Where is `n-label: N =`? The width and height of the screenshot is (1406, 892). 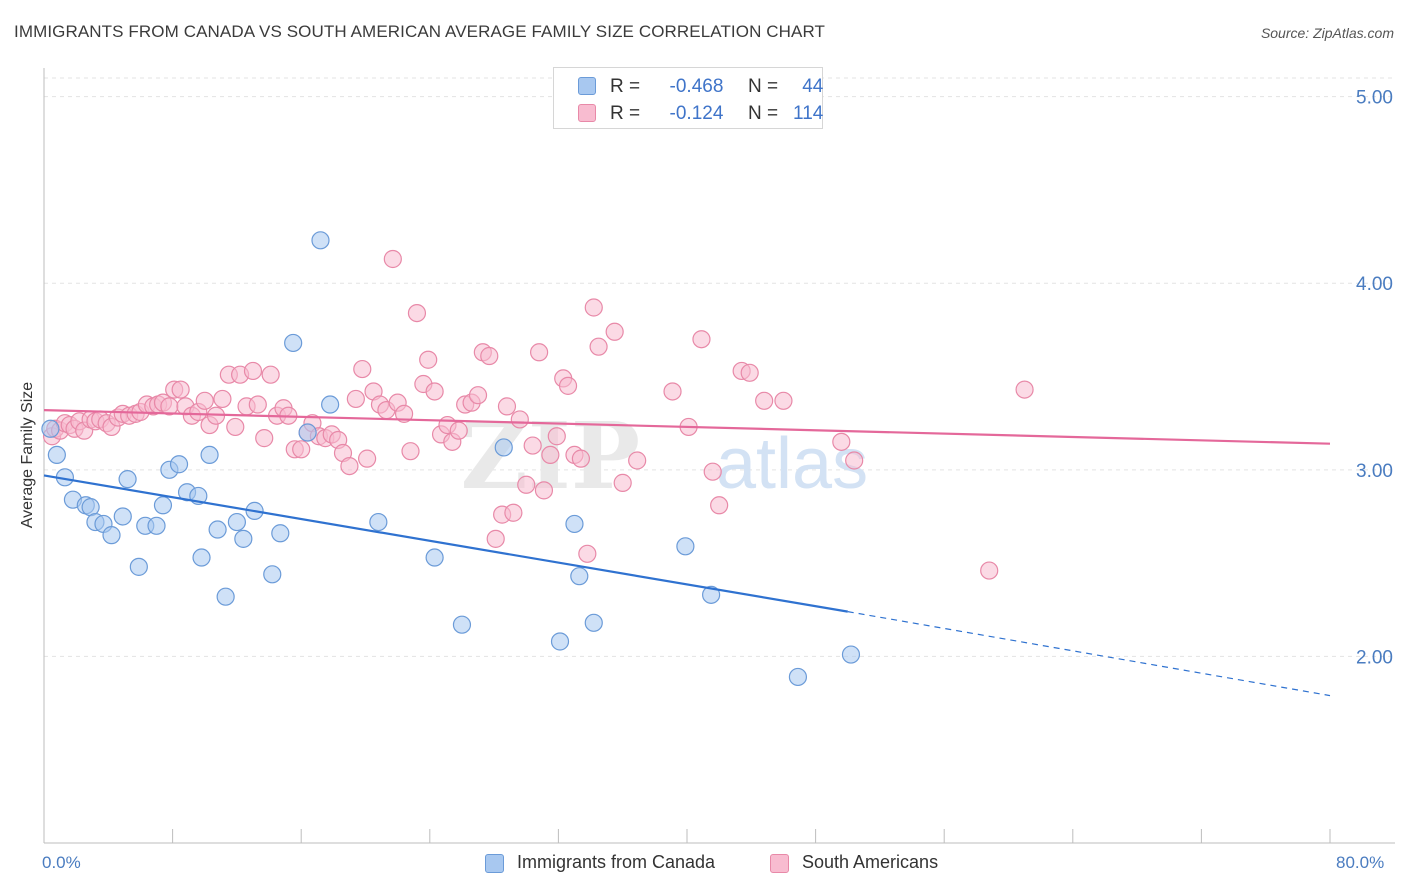 n-label: N = is located at coordinates (763, 86).